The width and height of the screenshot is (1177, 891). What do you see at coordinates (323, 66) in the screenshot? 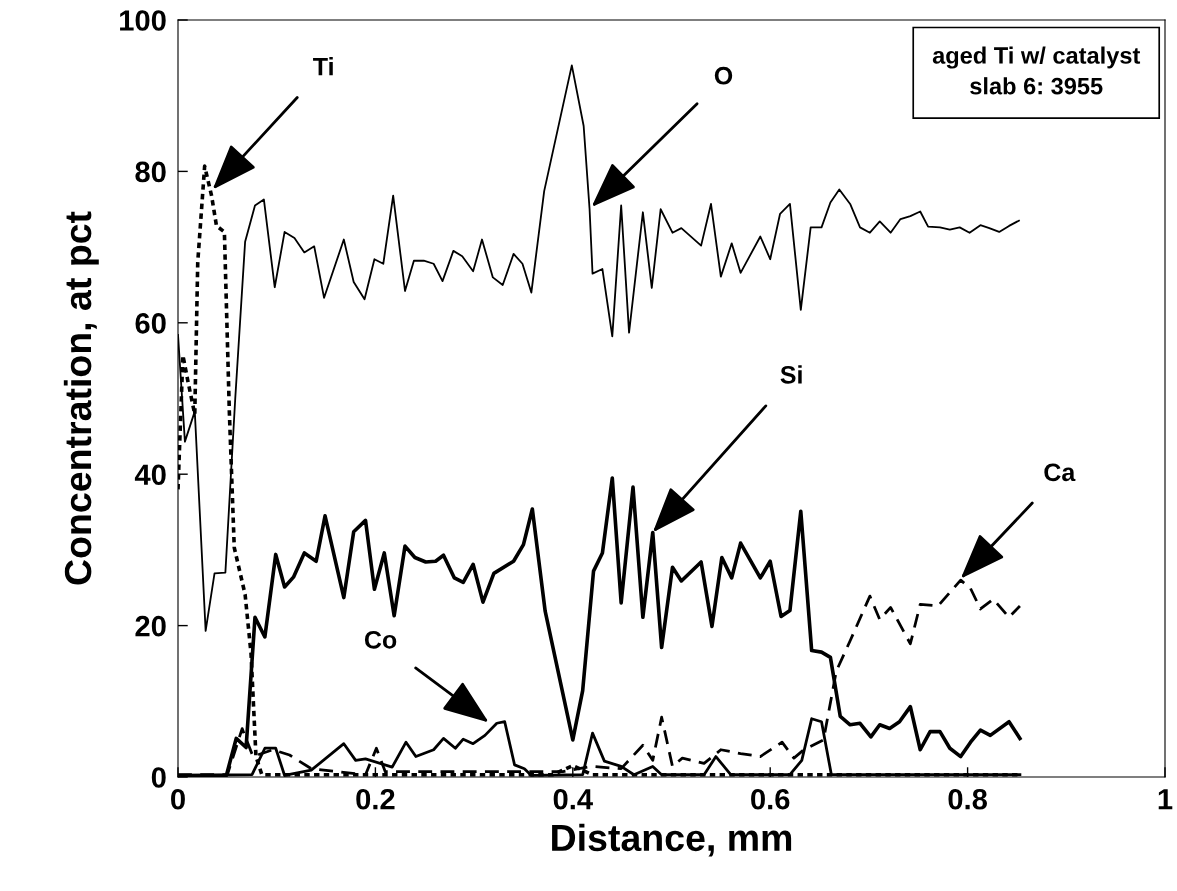
I see `annotation: Ti` at bounding box center [323, 66].